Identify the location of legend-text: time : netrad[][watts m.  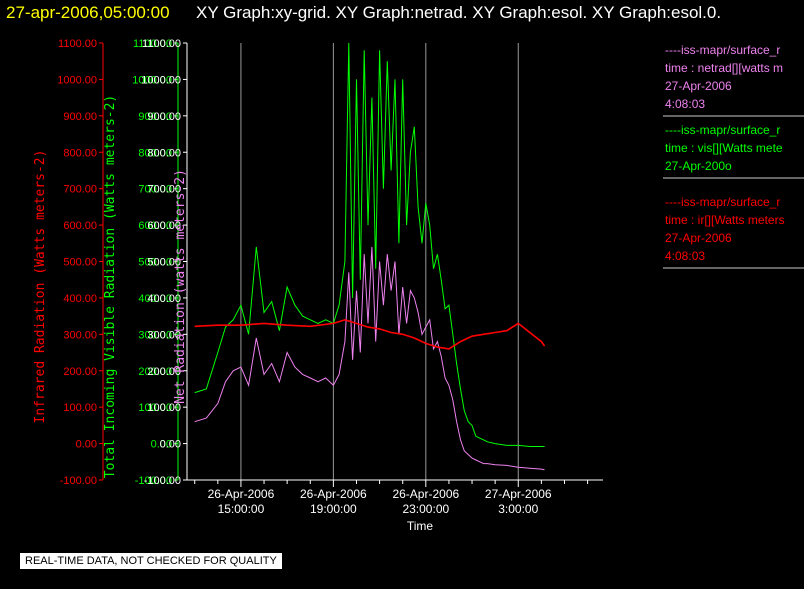
(724, 68).